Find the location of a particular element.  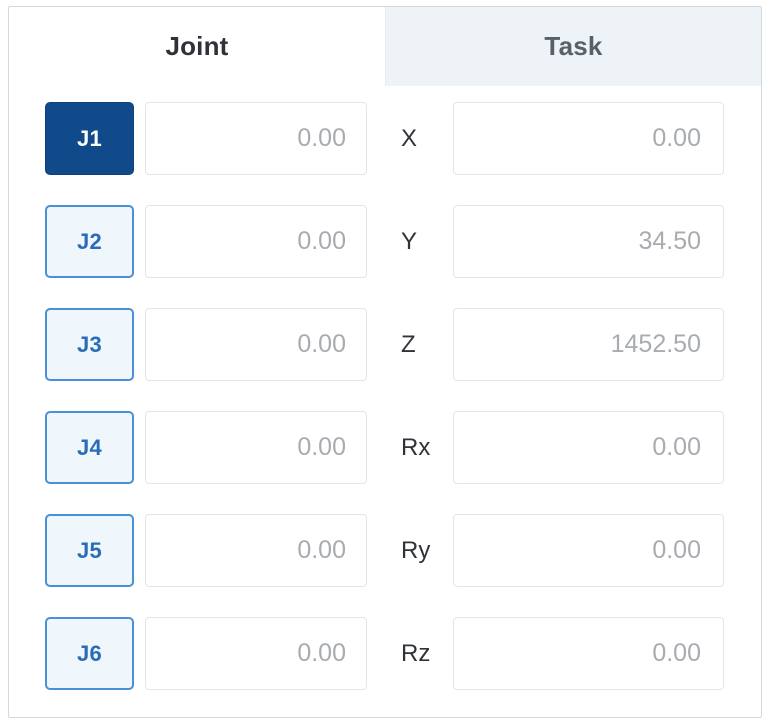

axis-row: J2 0.00 Y 34.50 is located at coordinates (385, 240).